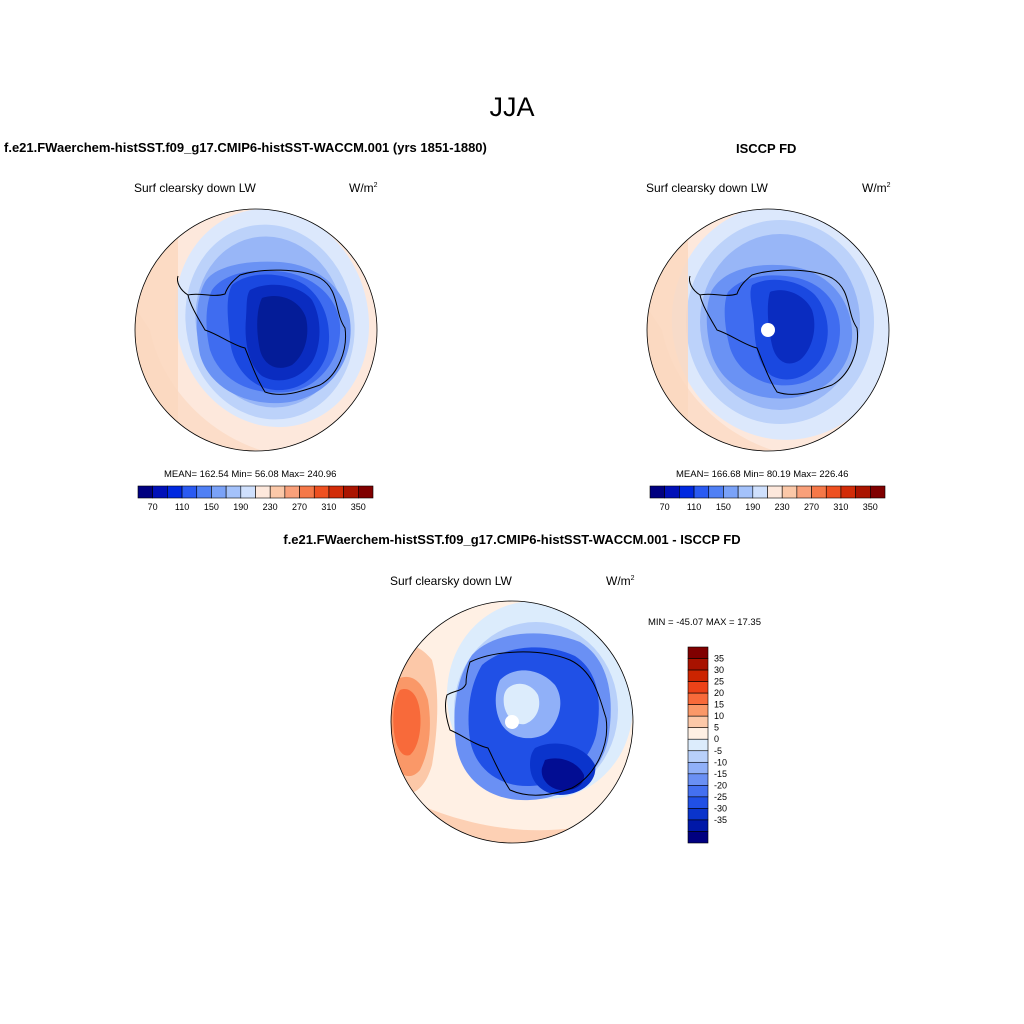  Describe the element at coordinates (876, 188) in the screenshot. I see `obs-units-label: W/m2` at that location.